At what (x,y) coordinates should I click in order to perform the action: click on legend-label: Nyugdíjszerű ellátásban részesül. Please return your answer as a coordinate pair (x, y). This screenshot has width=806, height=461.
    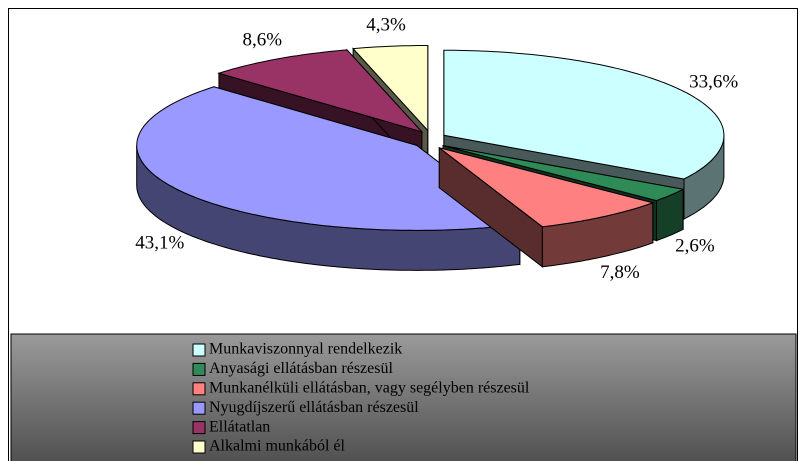
    Looking at the image, I should click on (314, 407).